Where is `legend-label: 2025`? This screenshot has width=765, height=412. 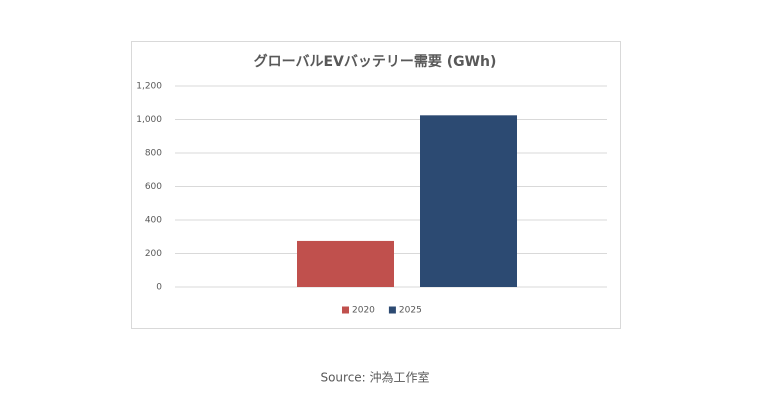 legend-label: 2025 is located at coordinates (410, 311).